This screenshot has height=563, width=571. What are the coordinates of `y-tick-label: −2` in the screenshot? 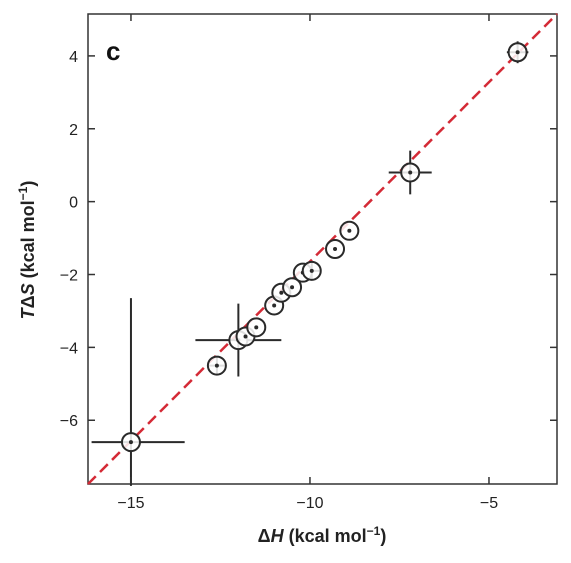 It's located at (69, 276).